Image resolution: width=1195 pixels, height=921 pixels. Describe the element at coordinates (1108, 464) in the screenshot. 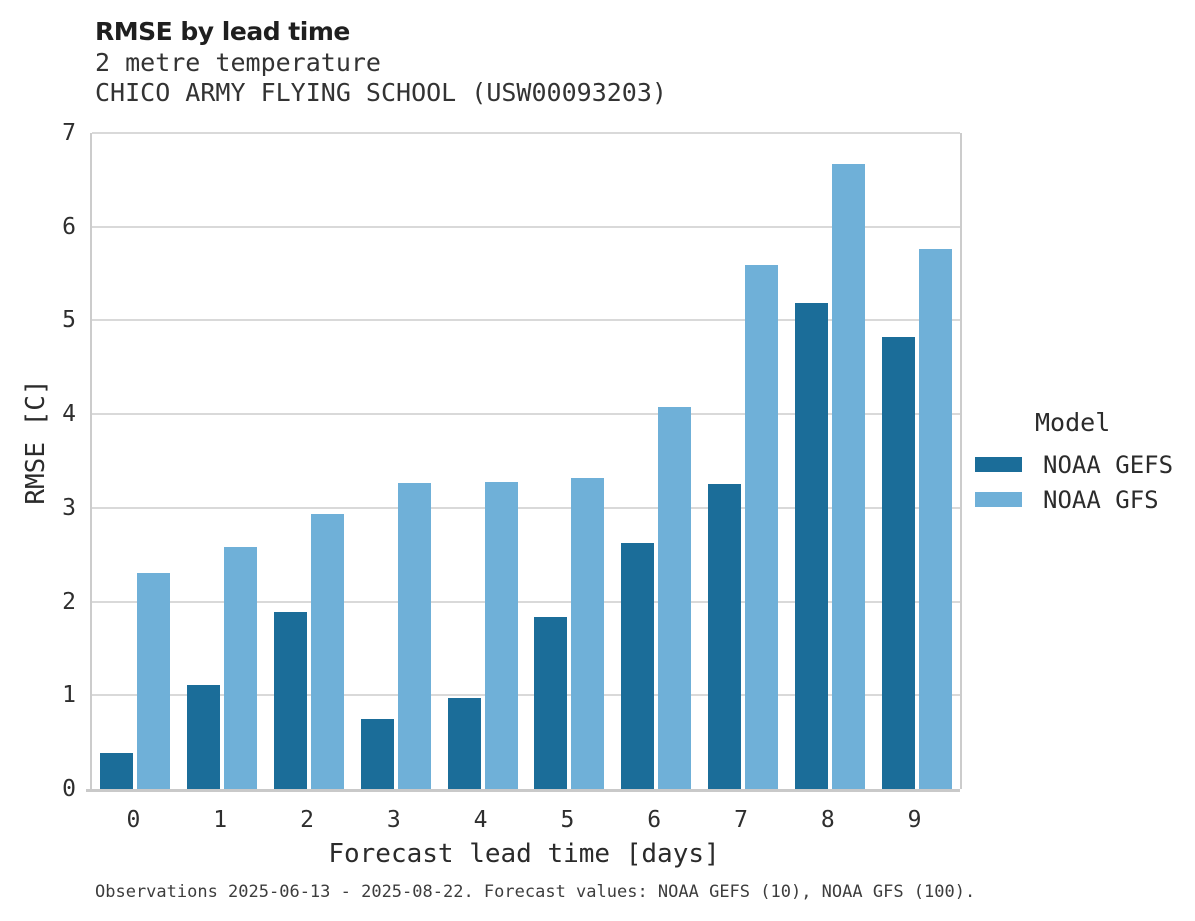

I see `legend-label: NOAA GEFS` at that location.